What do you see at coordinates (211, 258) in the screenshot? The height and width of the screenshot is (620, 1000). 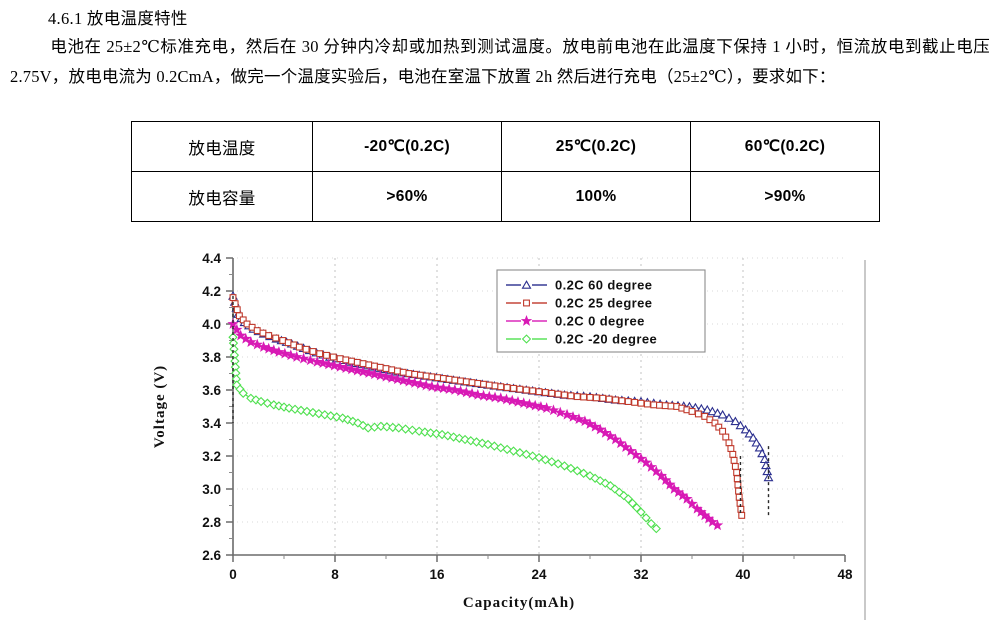 I see `y-tick-label: 4.4` at bounding box center [211, 258].